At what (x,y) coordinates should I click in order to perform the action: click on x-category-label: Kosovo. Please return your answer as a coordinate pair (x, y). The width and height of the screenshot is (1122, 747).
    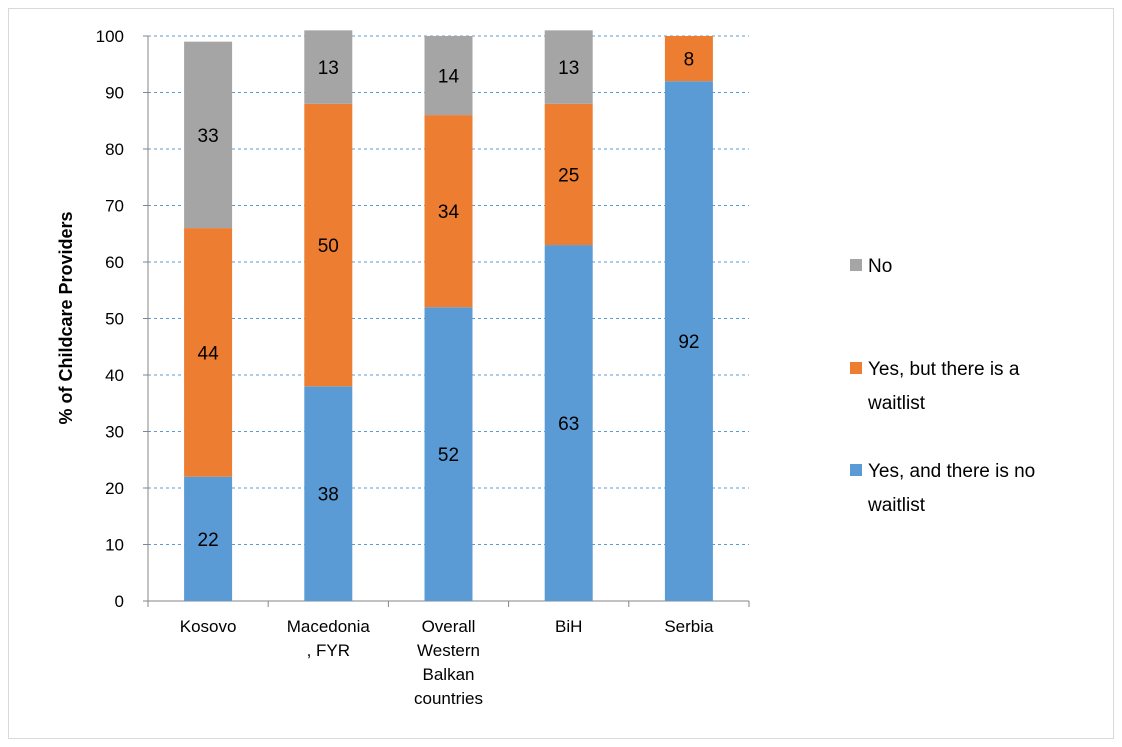
    Looking at the image, I should click on (208, 626).